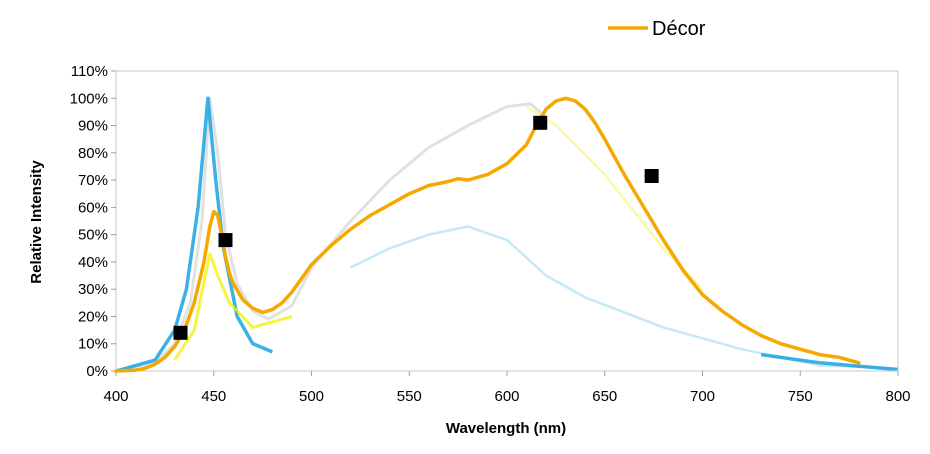 The image size is (930, 454). What do you see at coordinates (93, 180) in the screenshot?
I see `y-tick-label: 70%` at bounding box center [93, 180].